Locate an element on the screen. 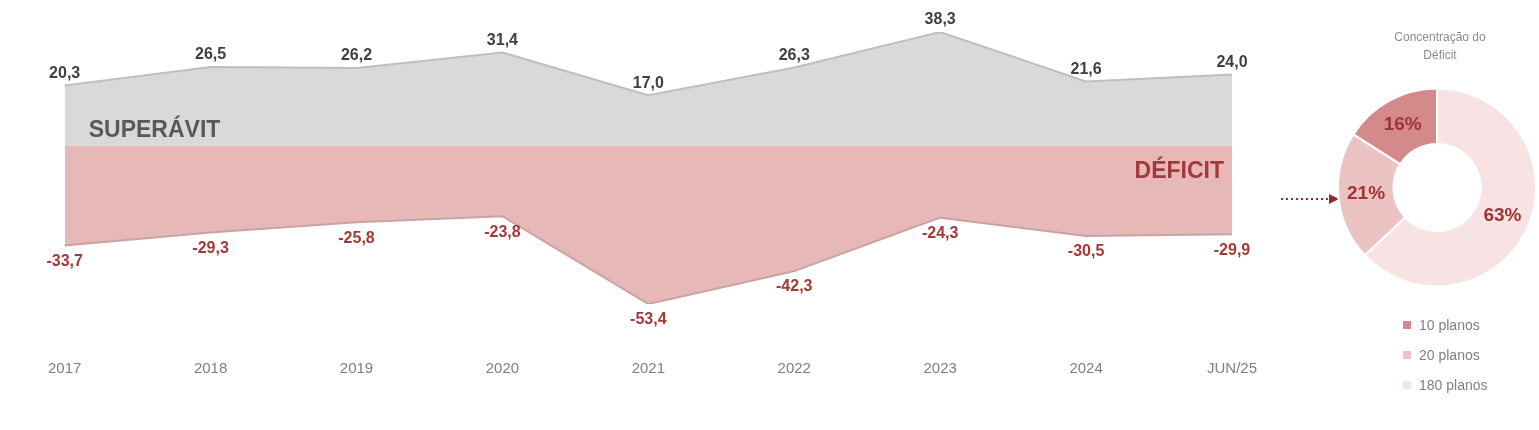 The image size is (1539, 430). x-tick-label: 2019 is located at coordinates (356, 368).